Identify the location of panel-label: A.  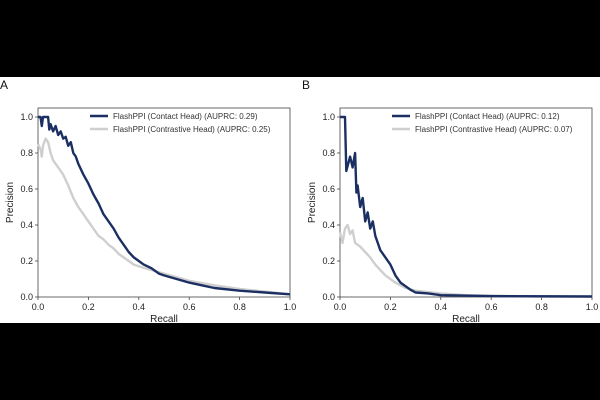
(4, 85).